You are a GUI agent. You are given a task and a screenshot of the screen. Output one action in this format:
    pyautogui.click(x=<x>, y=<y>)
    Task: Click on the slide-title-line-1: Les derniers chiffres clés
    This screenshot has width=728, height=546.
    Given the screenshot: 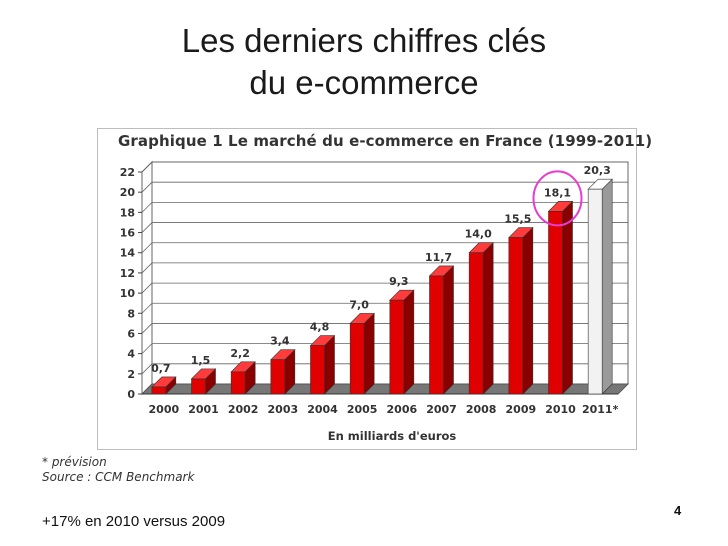 What is the action you would take?
    pyautogui.click(x=364, y=40)
    